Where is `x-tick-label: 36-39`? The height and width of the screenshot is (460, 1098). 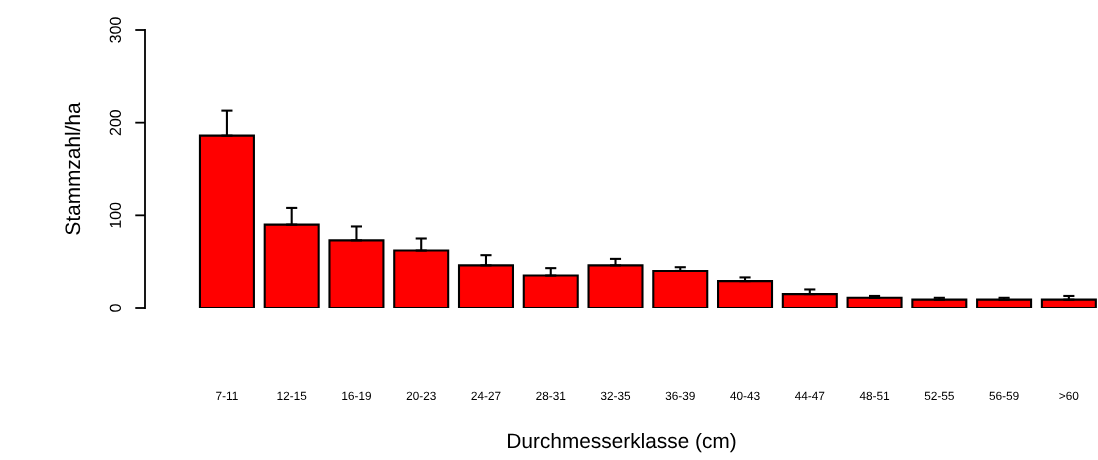
x-tick-label: 36-39 is located at coordinates (680, 395).